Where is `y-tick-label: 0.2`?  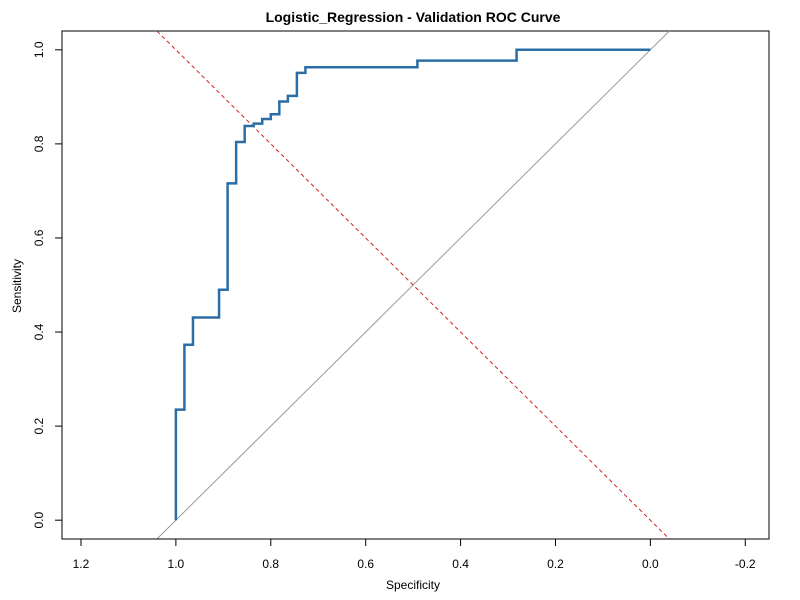
y-tick-label: 0.2 is located at coordinates (39, 425).